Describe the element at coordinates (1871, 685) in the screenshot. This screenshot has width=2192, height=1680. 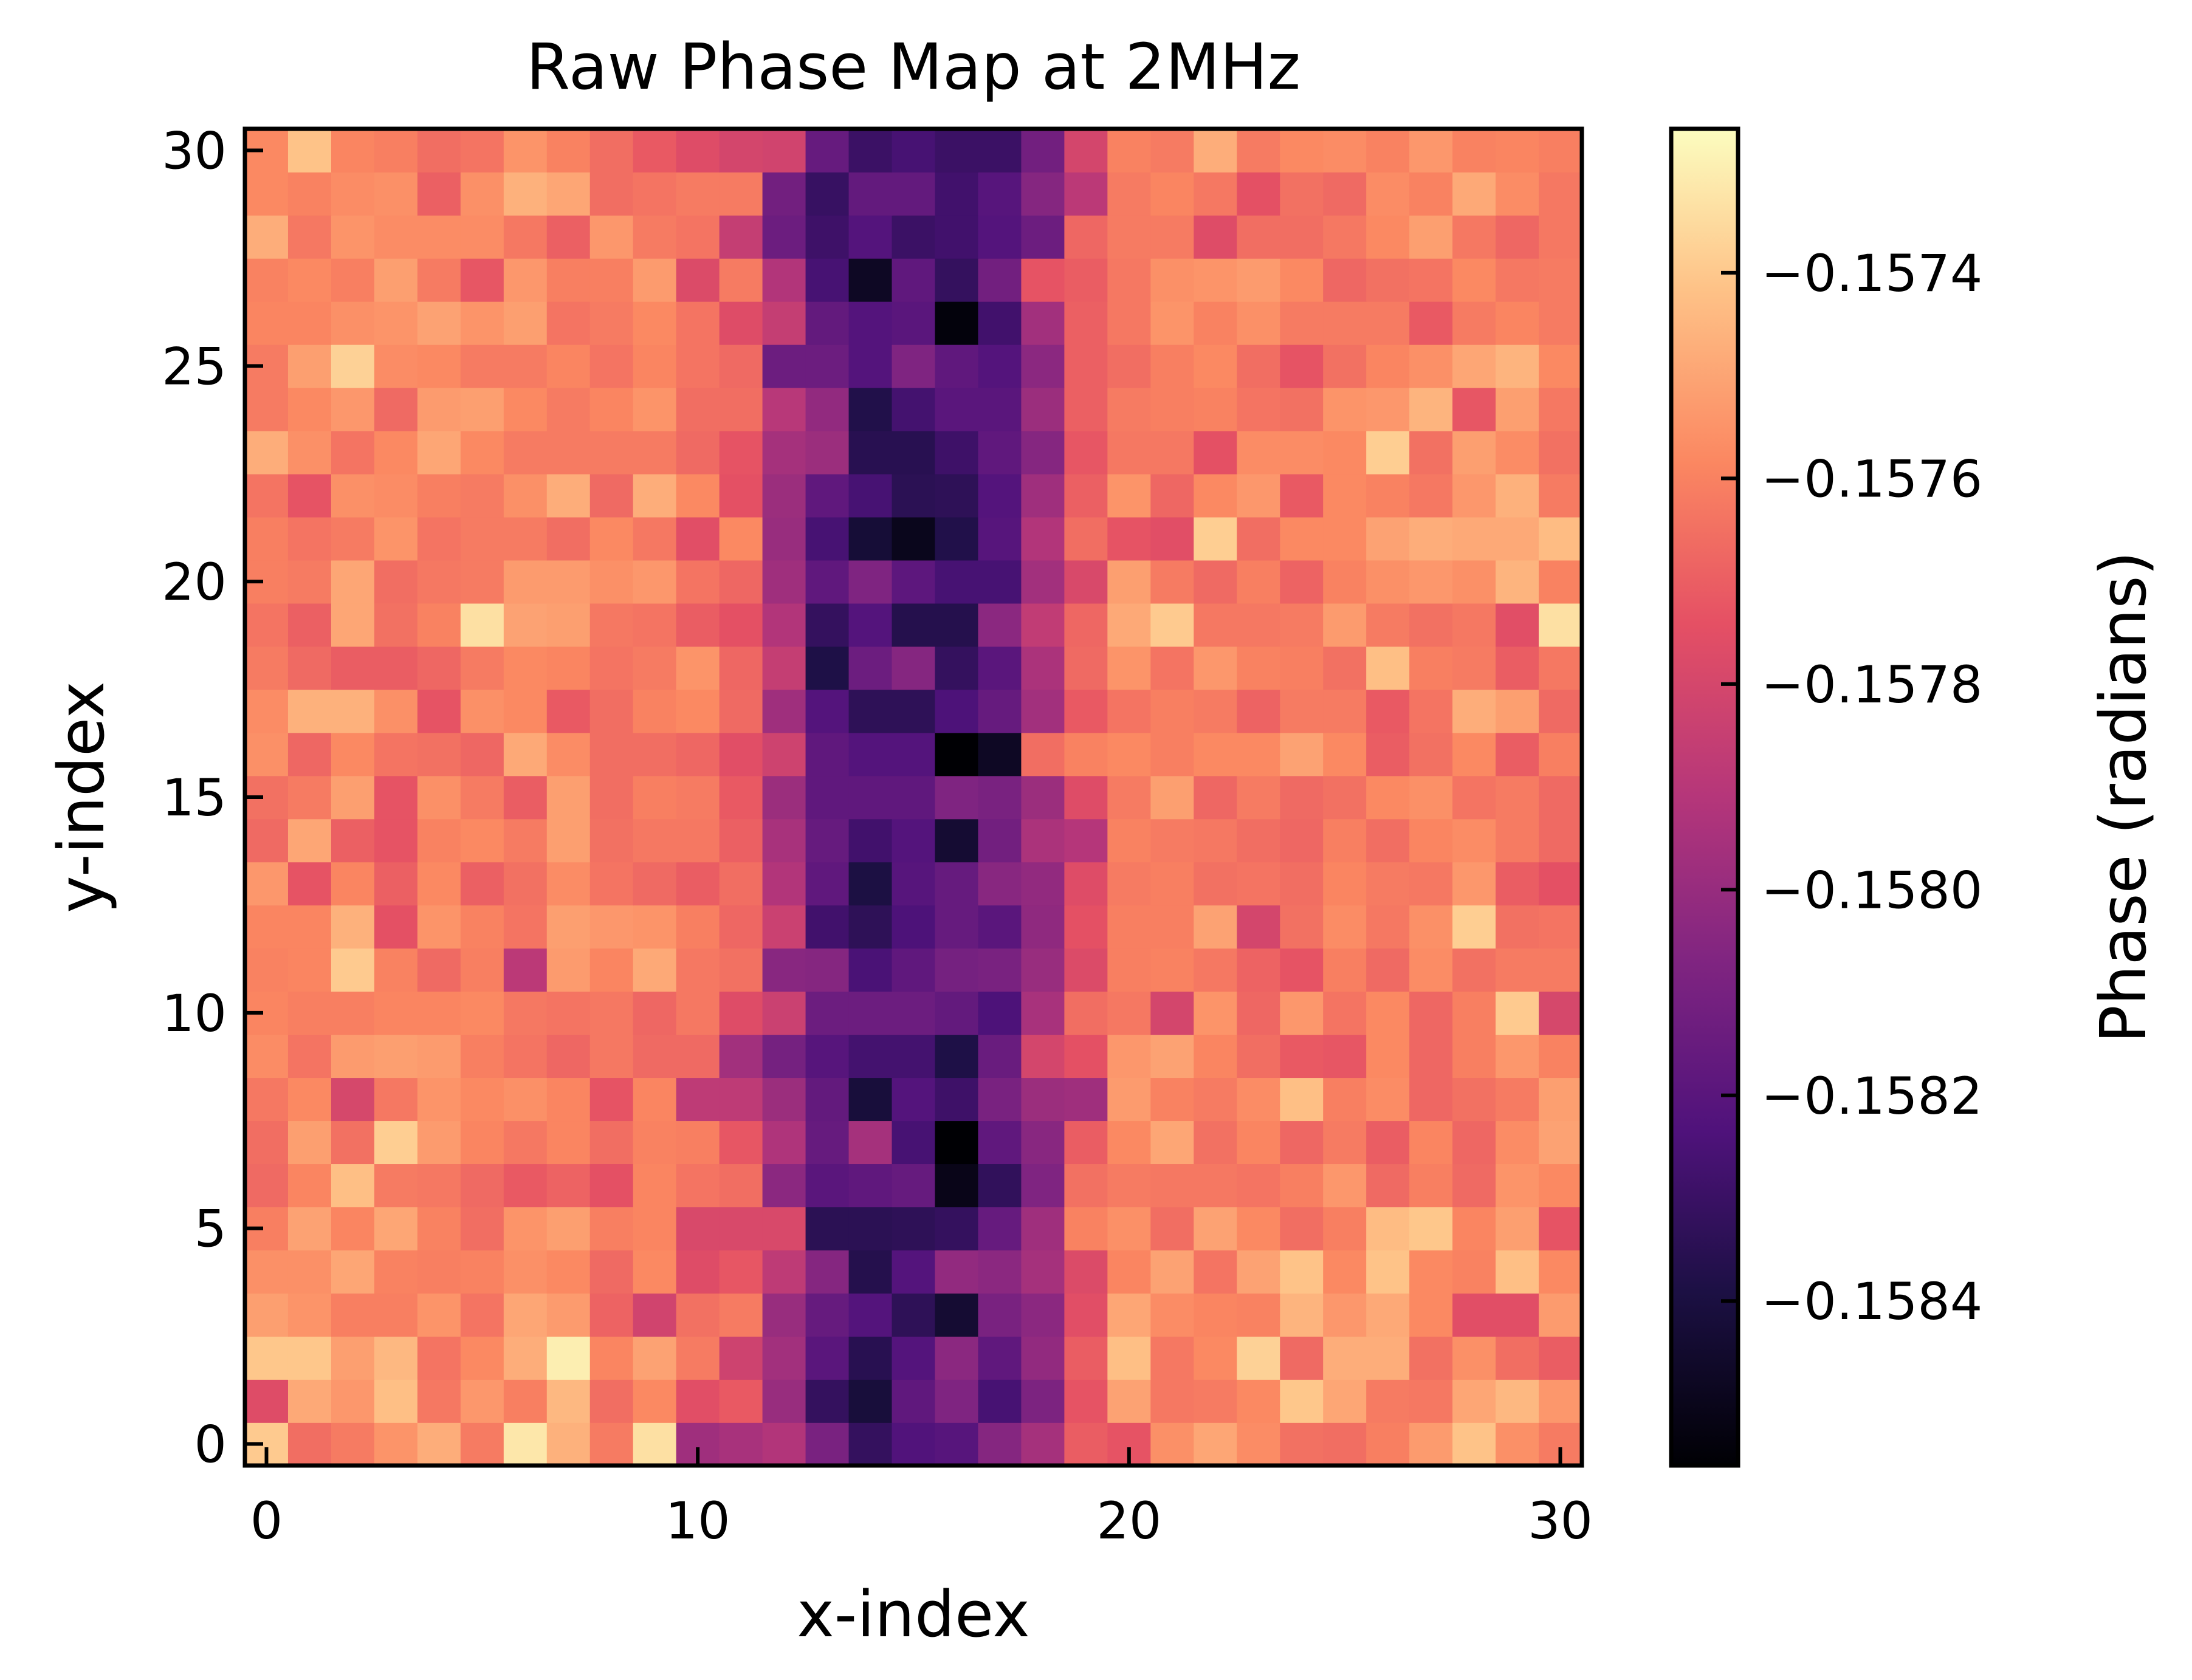
I see `colorbar-tick-label: −0.1578` at that location.